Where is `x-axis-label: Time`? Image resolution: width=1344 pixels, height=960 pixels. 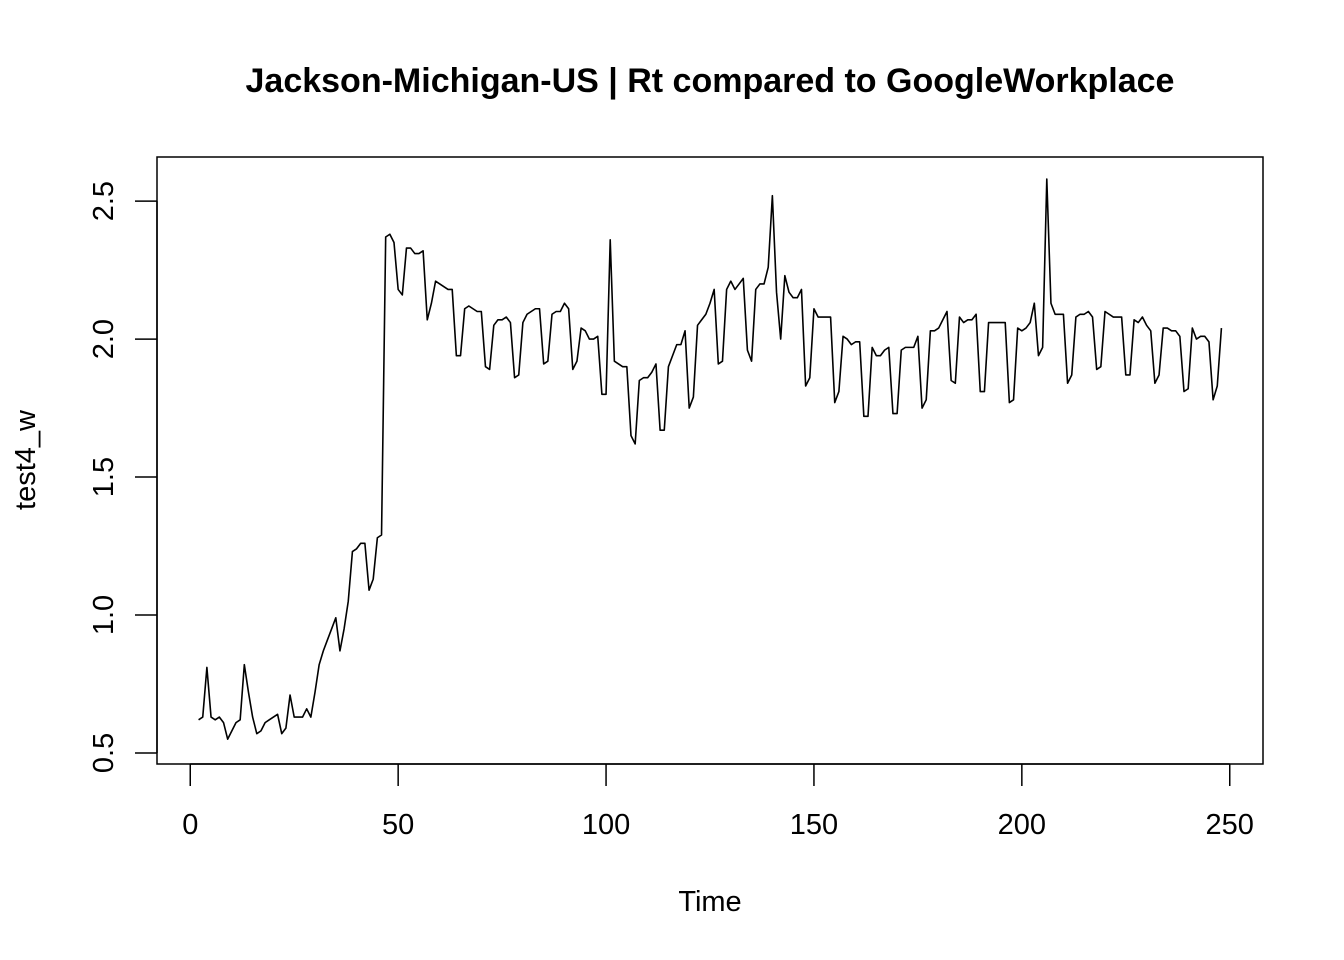
x-axis-label: Time is located at coordinates (709, 902).